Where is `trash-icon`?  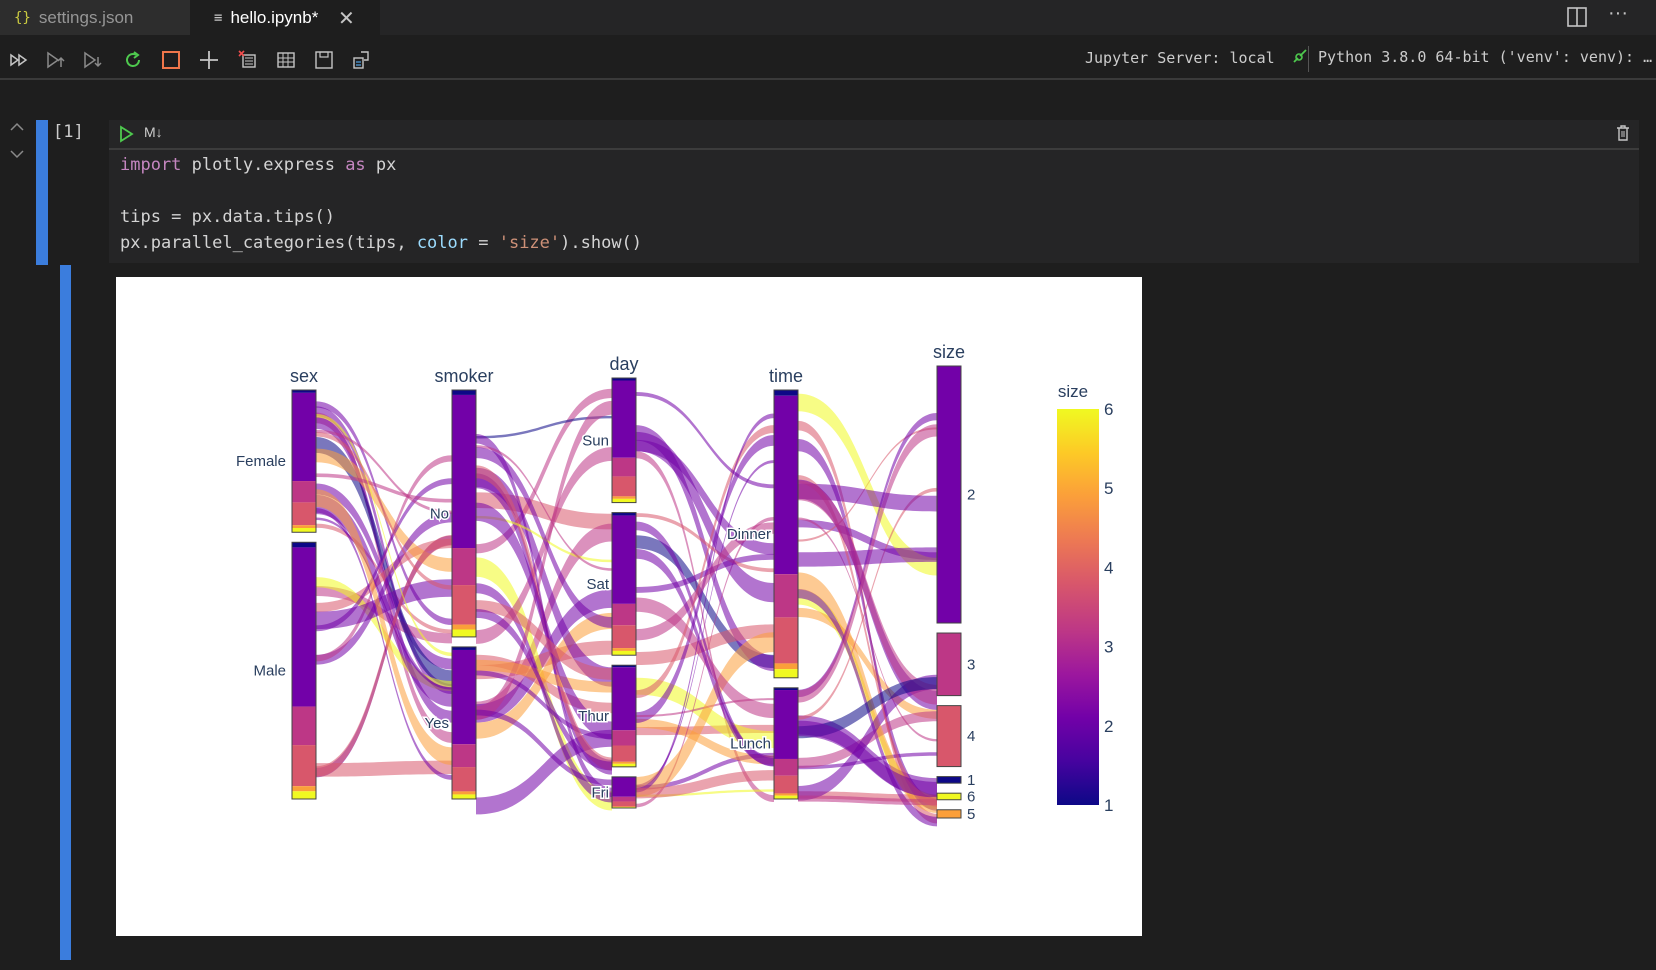
trash-icon is located at coordinates (1623, 133).